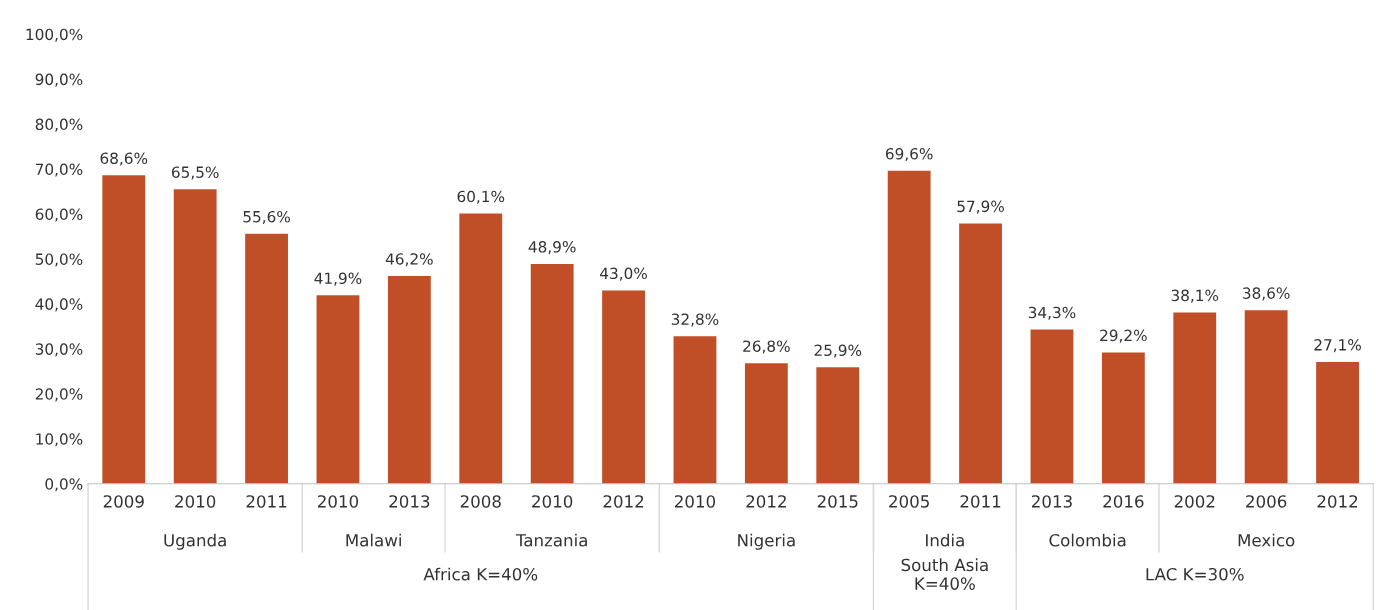 The height and width of the screenshot is (610, 1376). Describe the element at coordinates (59, 125) in the screenshot. I see `y-tick-label: 80,0%` at that location.